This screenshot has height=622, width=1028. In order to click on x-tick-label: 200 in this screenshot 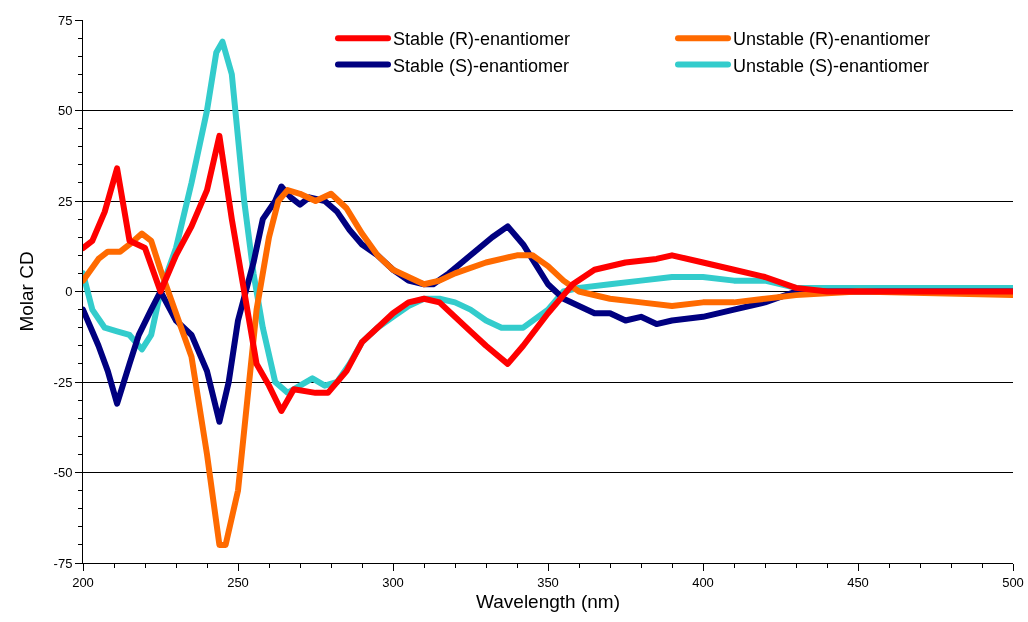, I will do `click(83, 582)`.